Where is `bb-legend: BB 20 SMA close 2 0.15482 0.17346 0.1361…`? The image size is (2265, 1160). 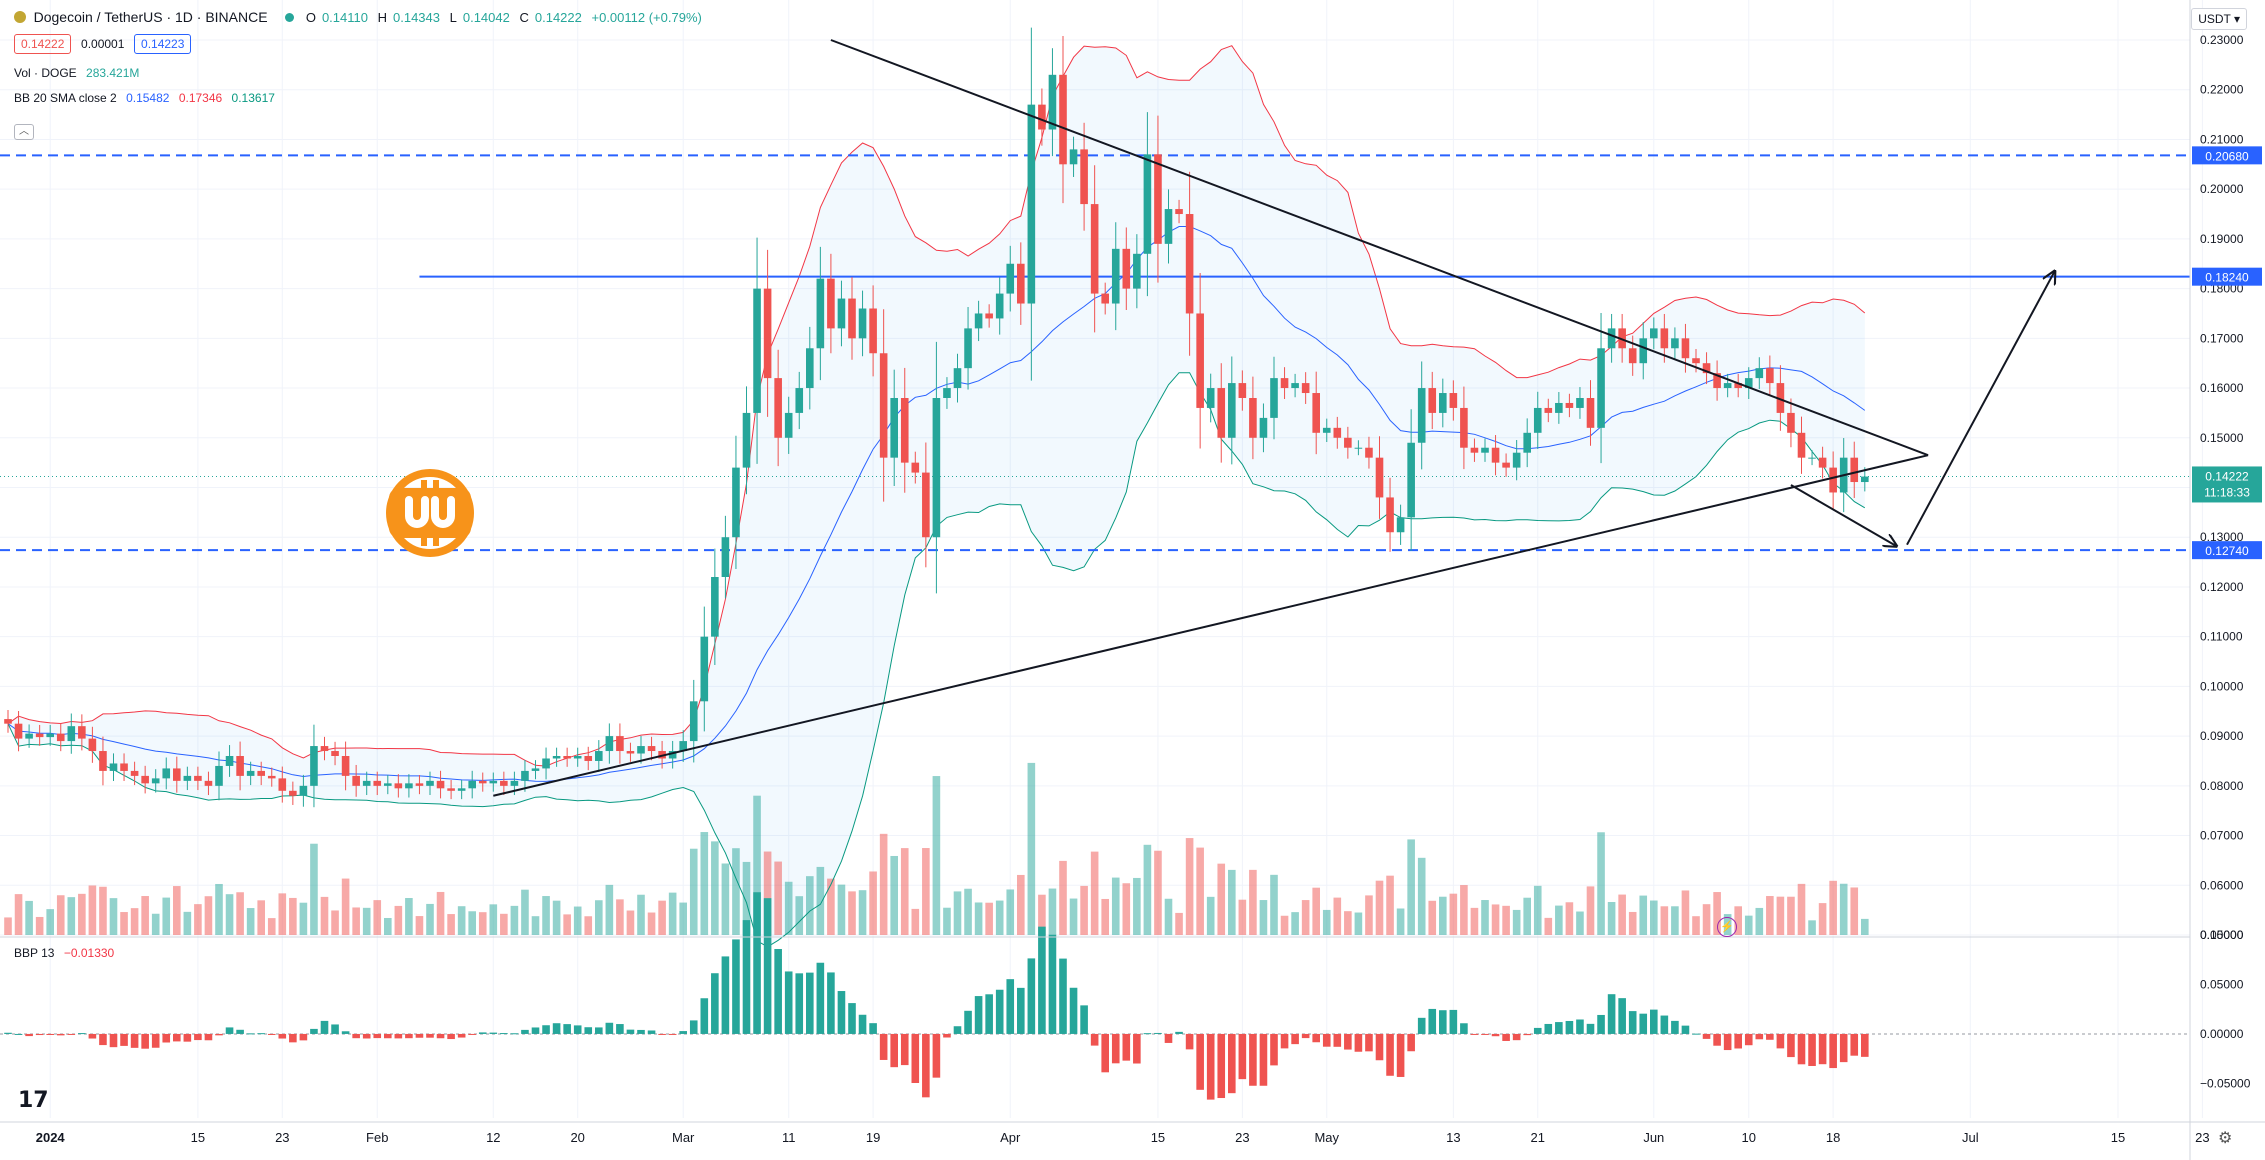
bb-legend: BB 20 SMA close 2 0.15482 0.17346 0.1361… is located at coordinates (147, 98).